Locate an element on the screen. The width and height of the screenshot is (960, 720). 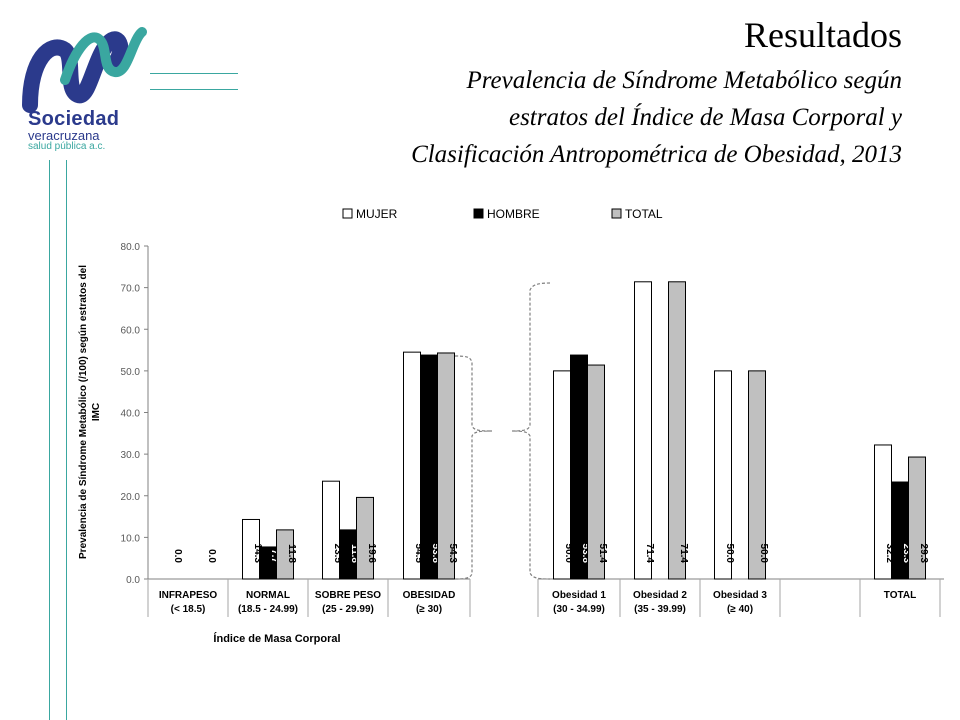
y-tick-label: 40.0 is located at coordinates (131, 414).